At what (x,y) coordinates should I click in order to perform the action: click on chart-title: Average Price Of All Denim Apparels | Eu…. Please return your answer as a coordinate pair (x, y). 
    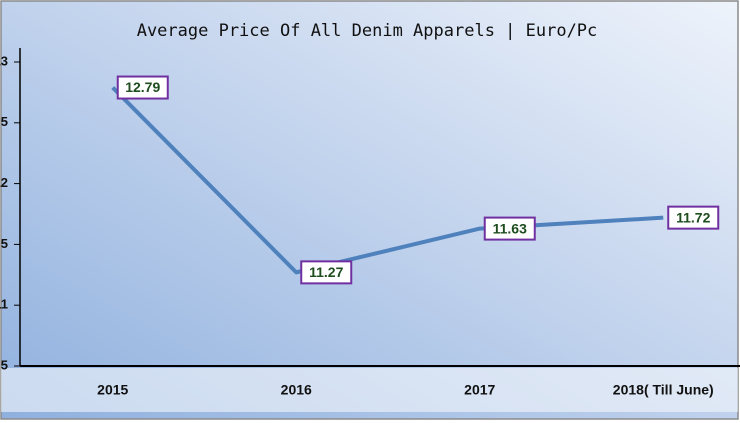
    Looking at the image, I should click on (367, 31).